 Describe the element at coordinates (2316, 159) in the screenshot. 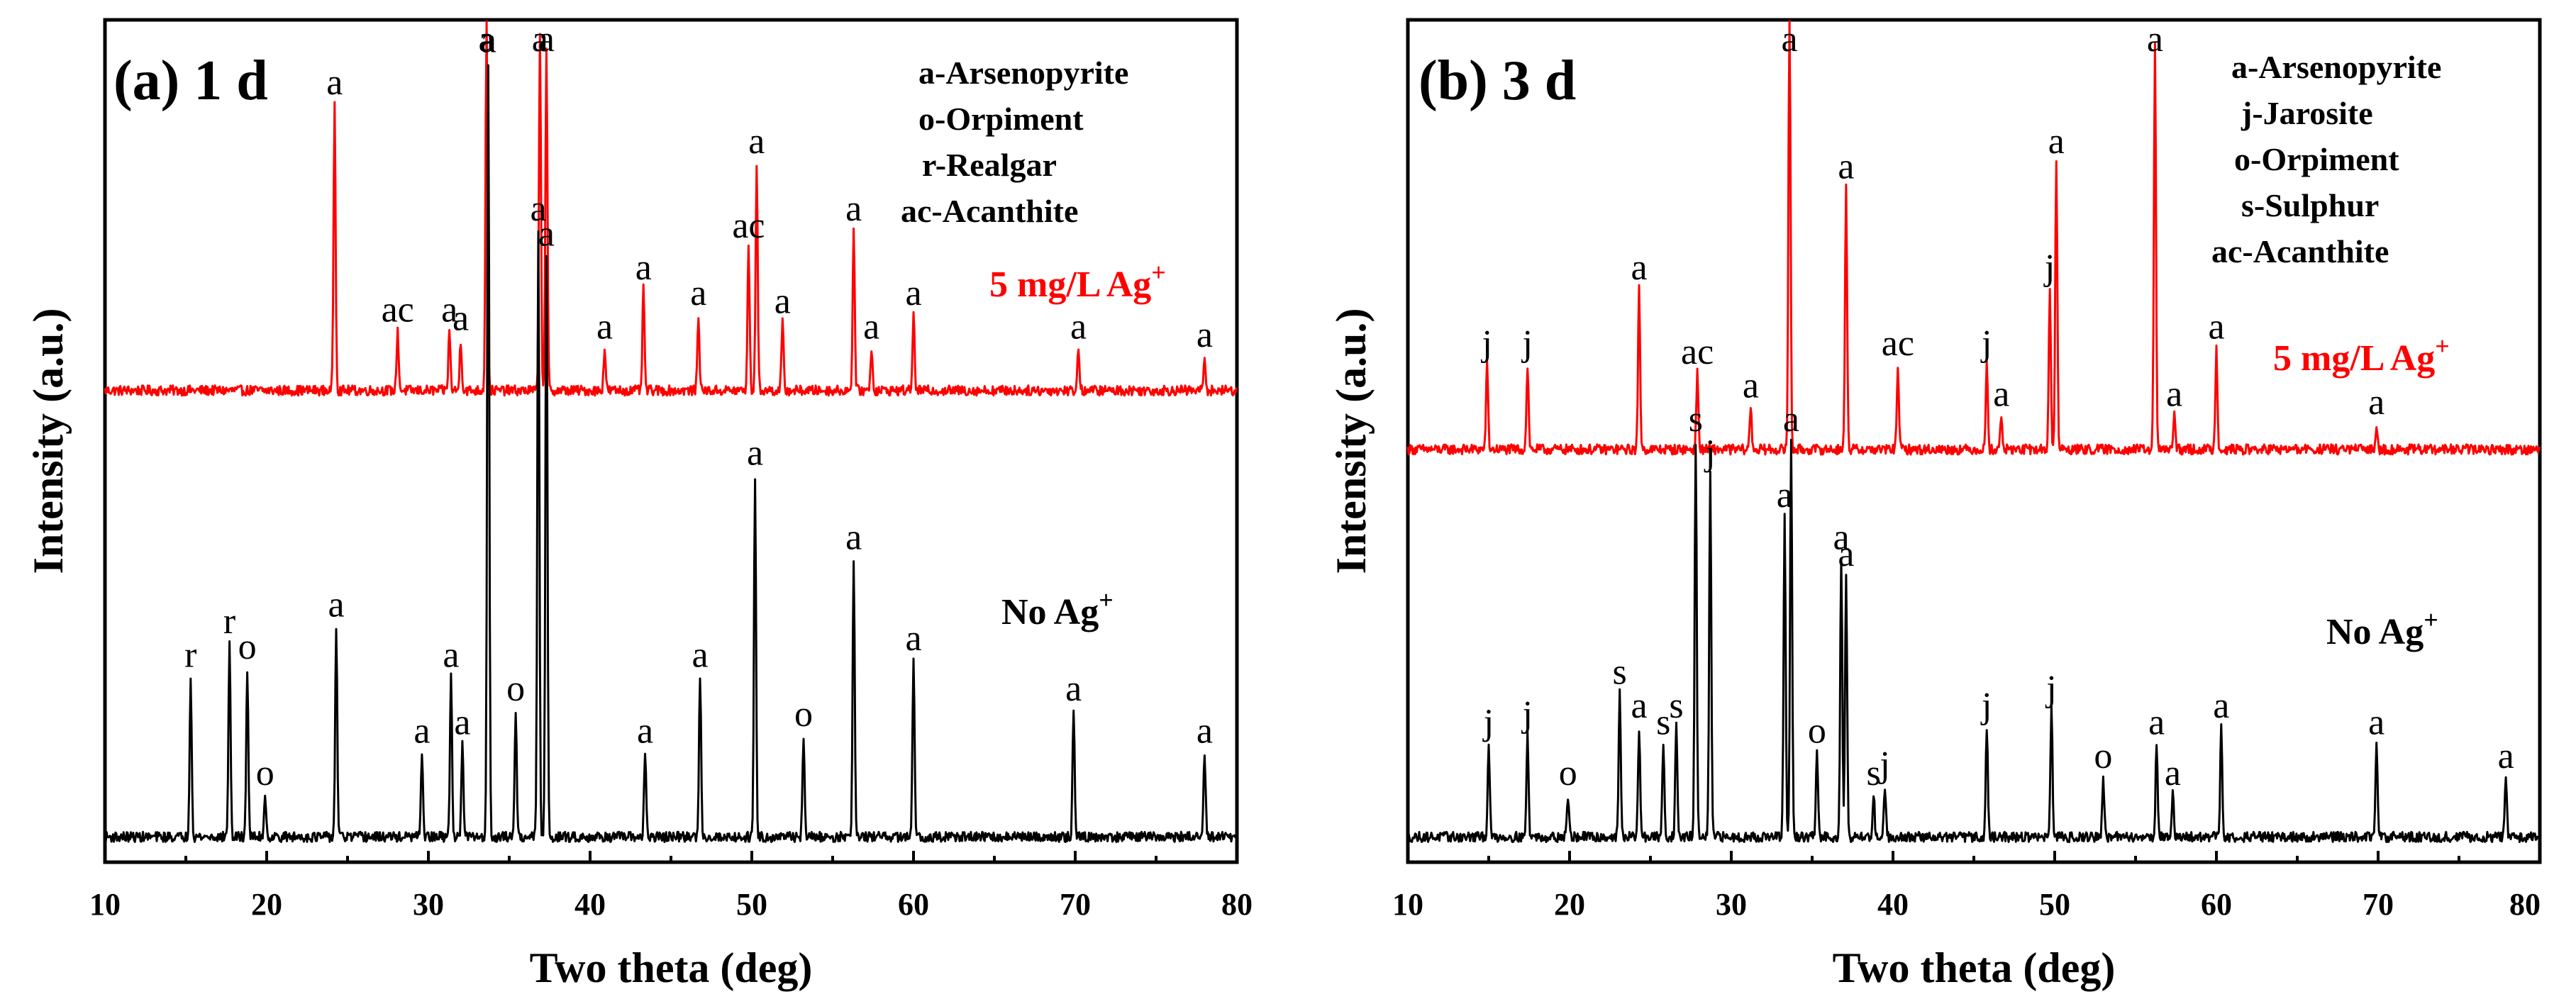

I see `legend-entry: o-Orpiment` at that location.